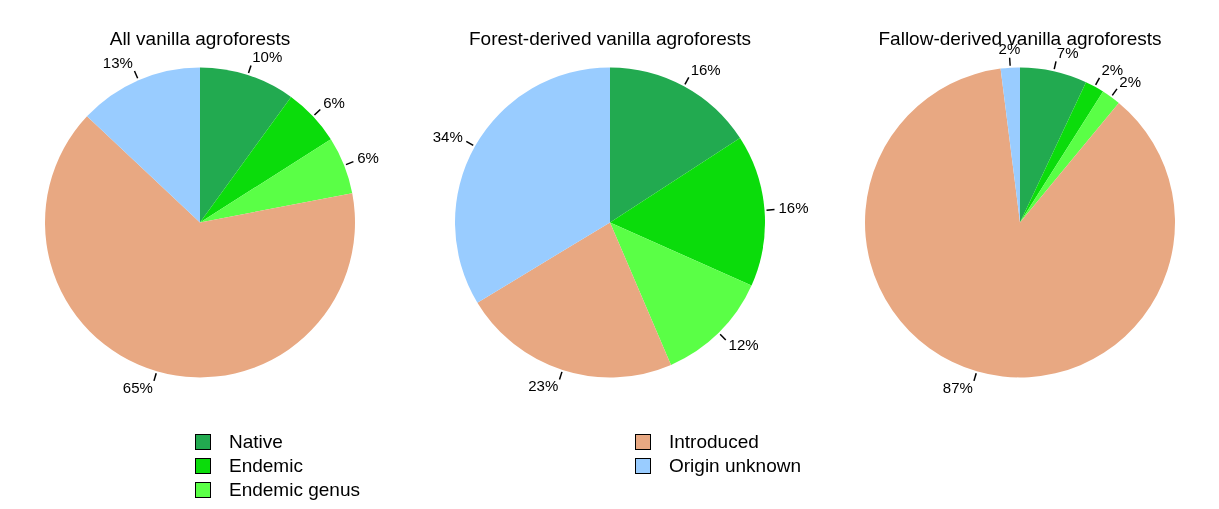 This screenshot has width=1219, height=509. Describe the element at coordinates (267, 57) in the screenshot. I see `data-label: 10%` at that location.